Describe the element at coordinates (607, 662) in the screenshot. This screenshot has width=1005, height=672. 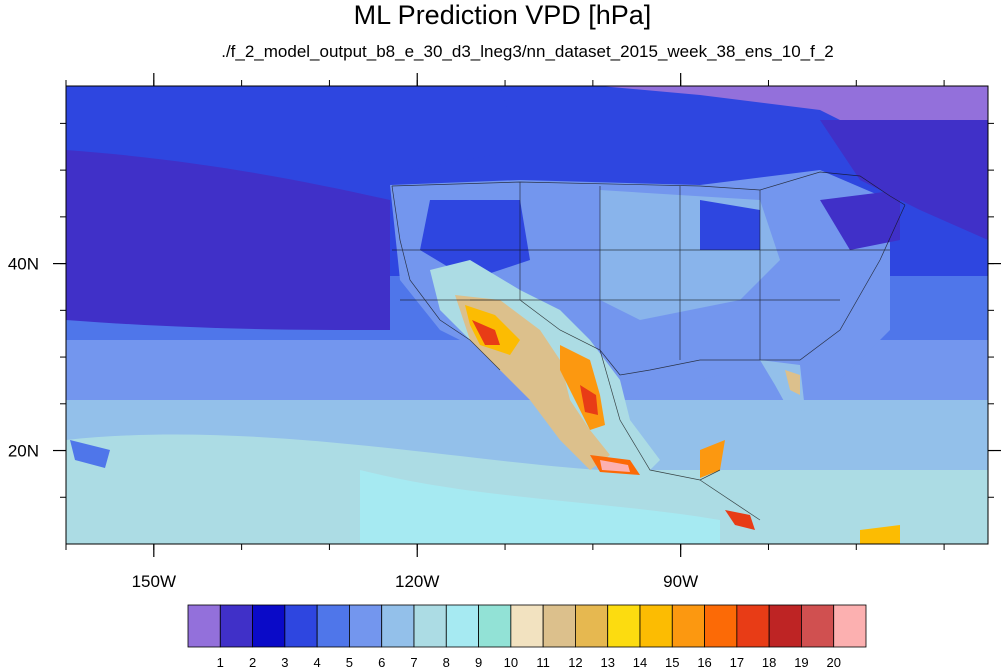
I see `colorbar-label: 13` at that location.